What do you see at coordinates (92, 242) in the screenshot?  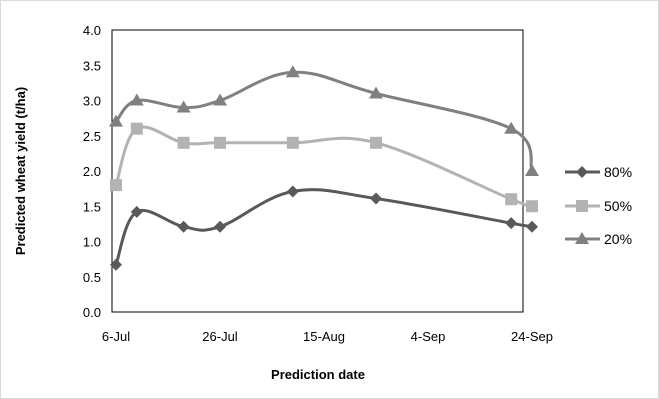 I see `y-tick-label: 1.0` at bounding box center [92, 242].